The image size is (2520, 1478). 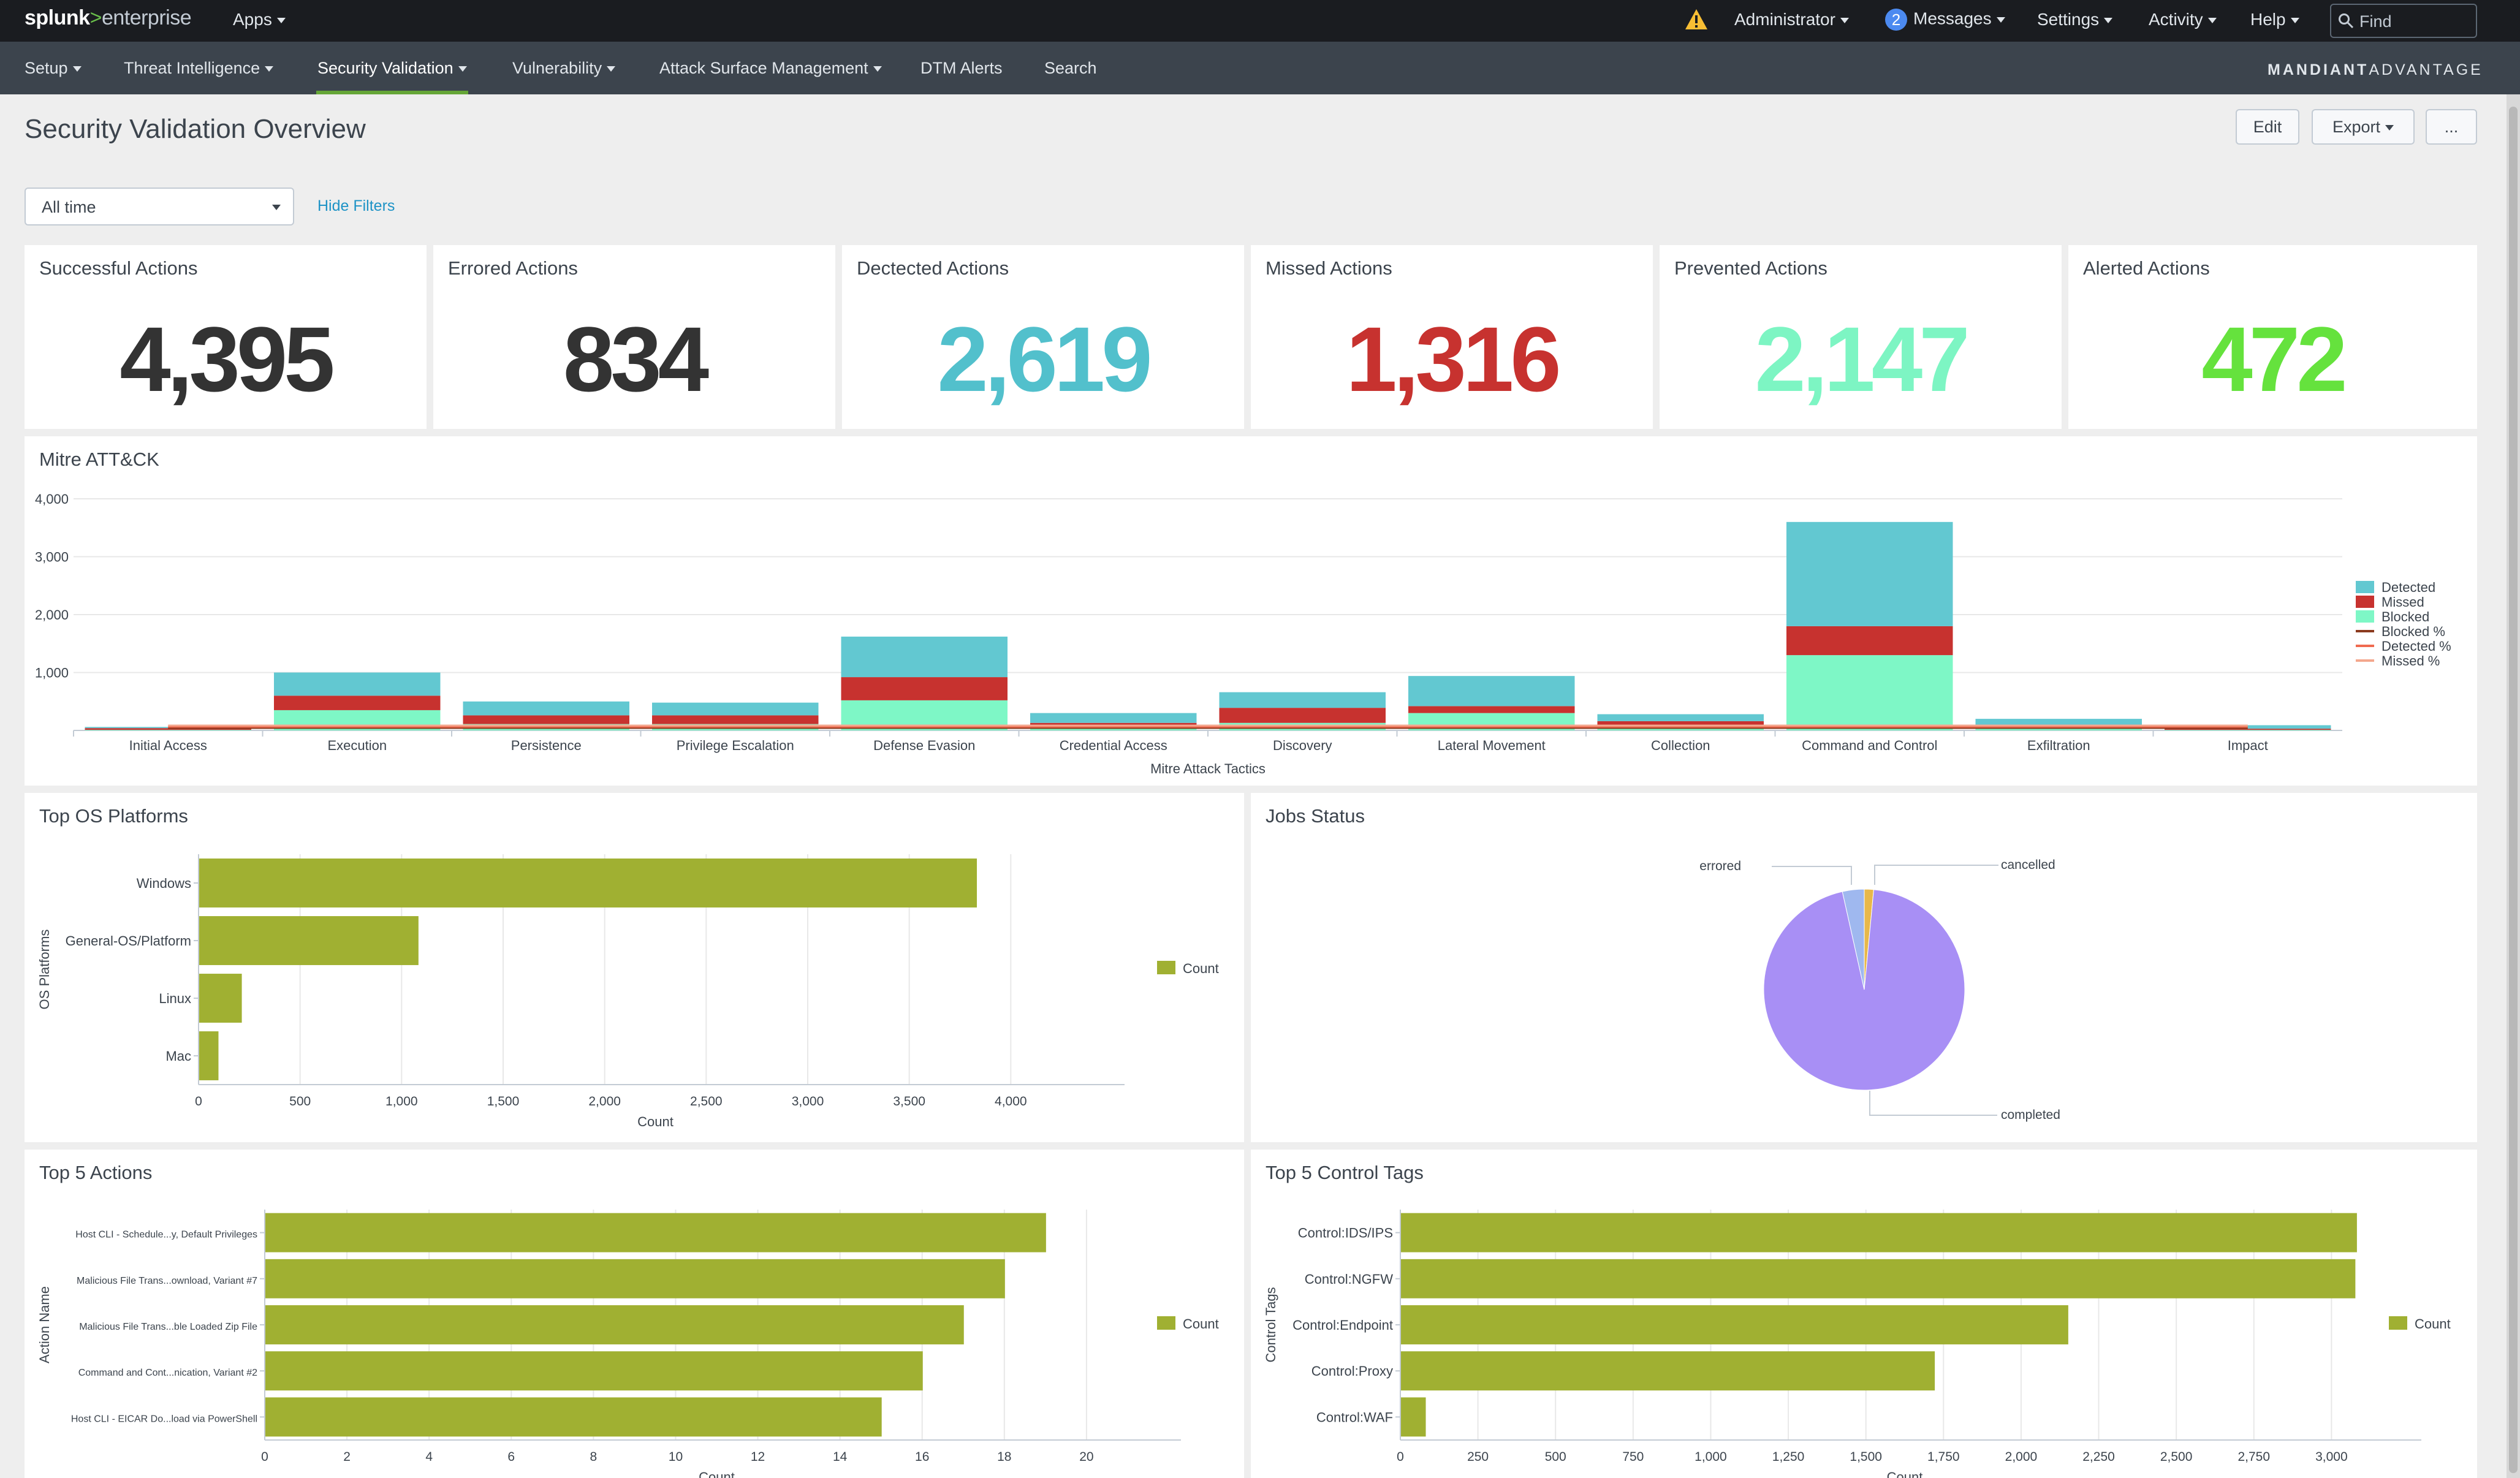 I want to click on hide-filters-link: Hide Filters, so click(x=356, y=205).